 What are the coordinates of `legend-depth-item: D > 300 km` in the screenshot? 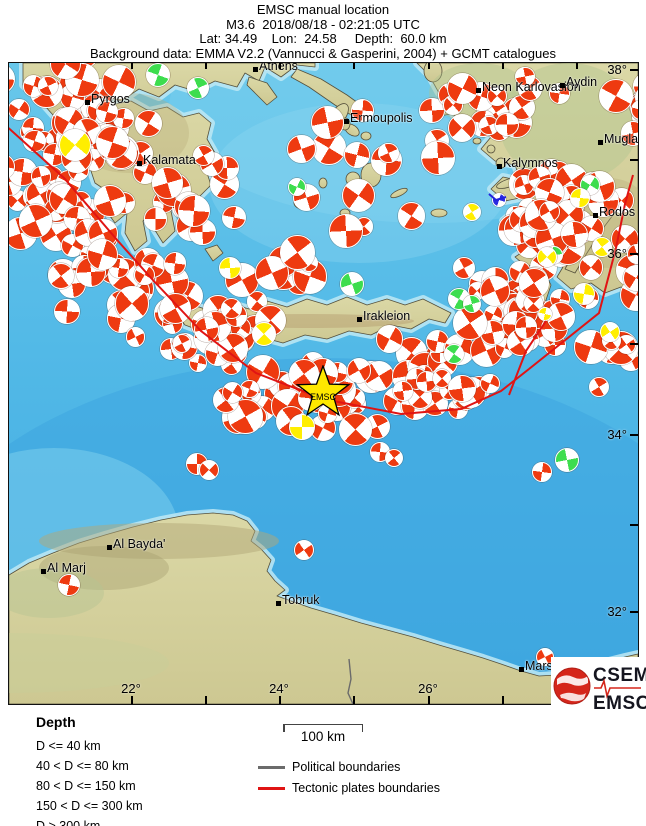 It's located at (68, 822).